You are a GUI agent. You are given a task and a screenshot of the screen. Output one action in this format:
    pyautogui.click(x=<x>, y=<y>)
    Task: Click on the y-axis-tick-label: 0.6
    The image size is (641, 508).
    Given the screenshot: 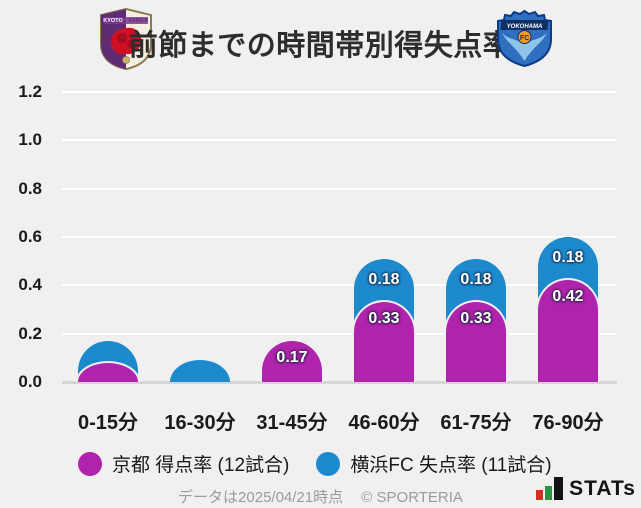 What is the action you would take?
    pyautogui.click(x=30, y=236)
    